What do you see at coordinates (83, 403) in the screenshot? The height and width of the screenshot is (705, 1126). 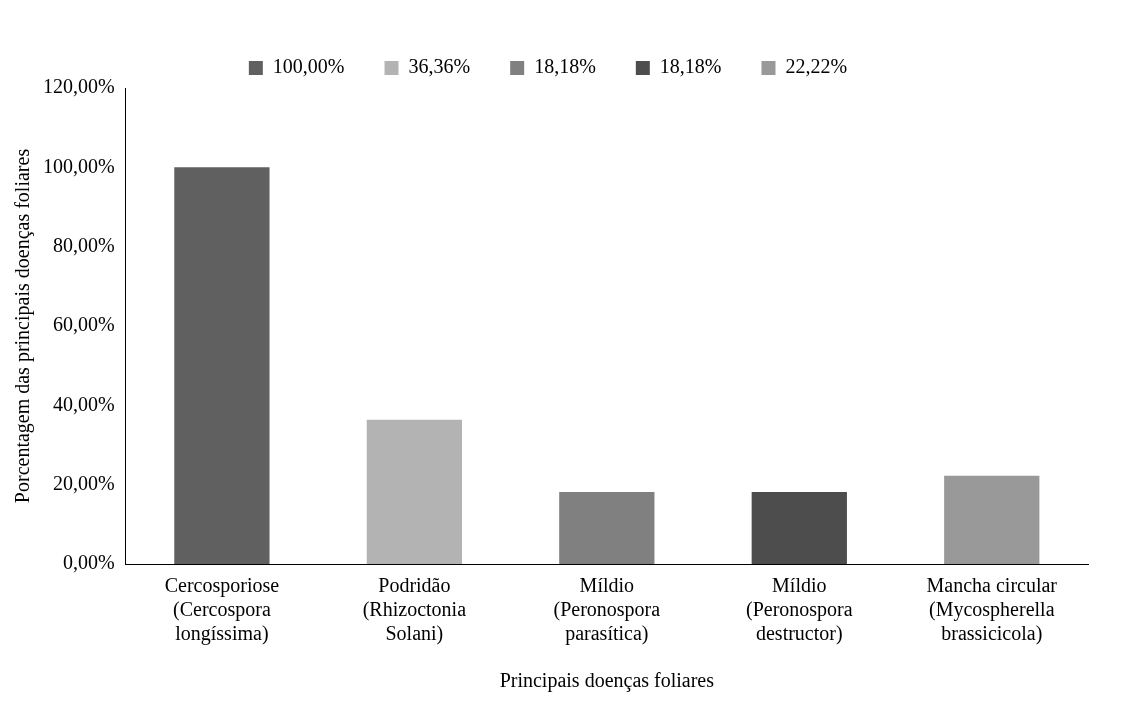 I see `y-tick-label: 40,00%` at bounding box center [83, 403].